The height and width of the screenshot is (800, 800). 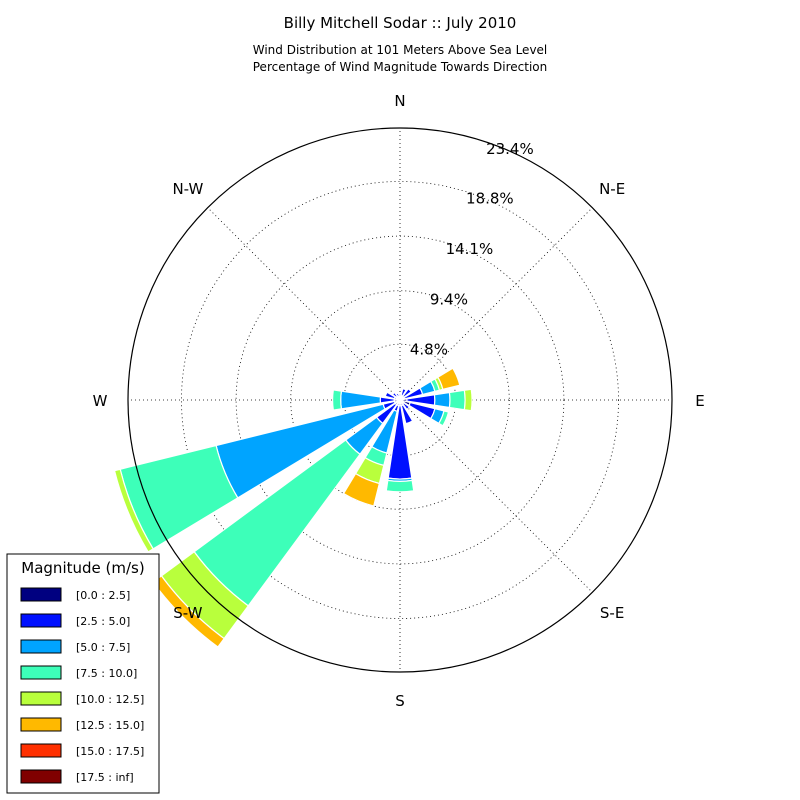 What do you see at coordinates (490, 198) in the screenshot?
I see `radial-tick-label: 18.8%` at bounding box center [490, 198].